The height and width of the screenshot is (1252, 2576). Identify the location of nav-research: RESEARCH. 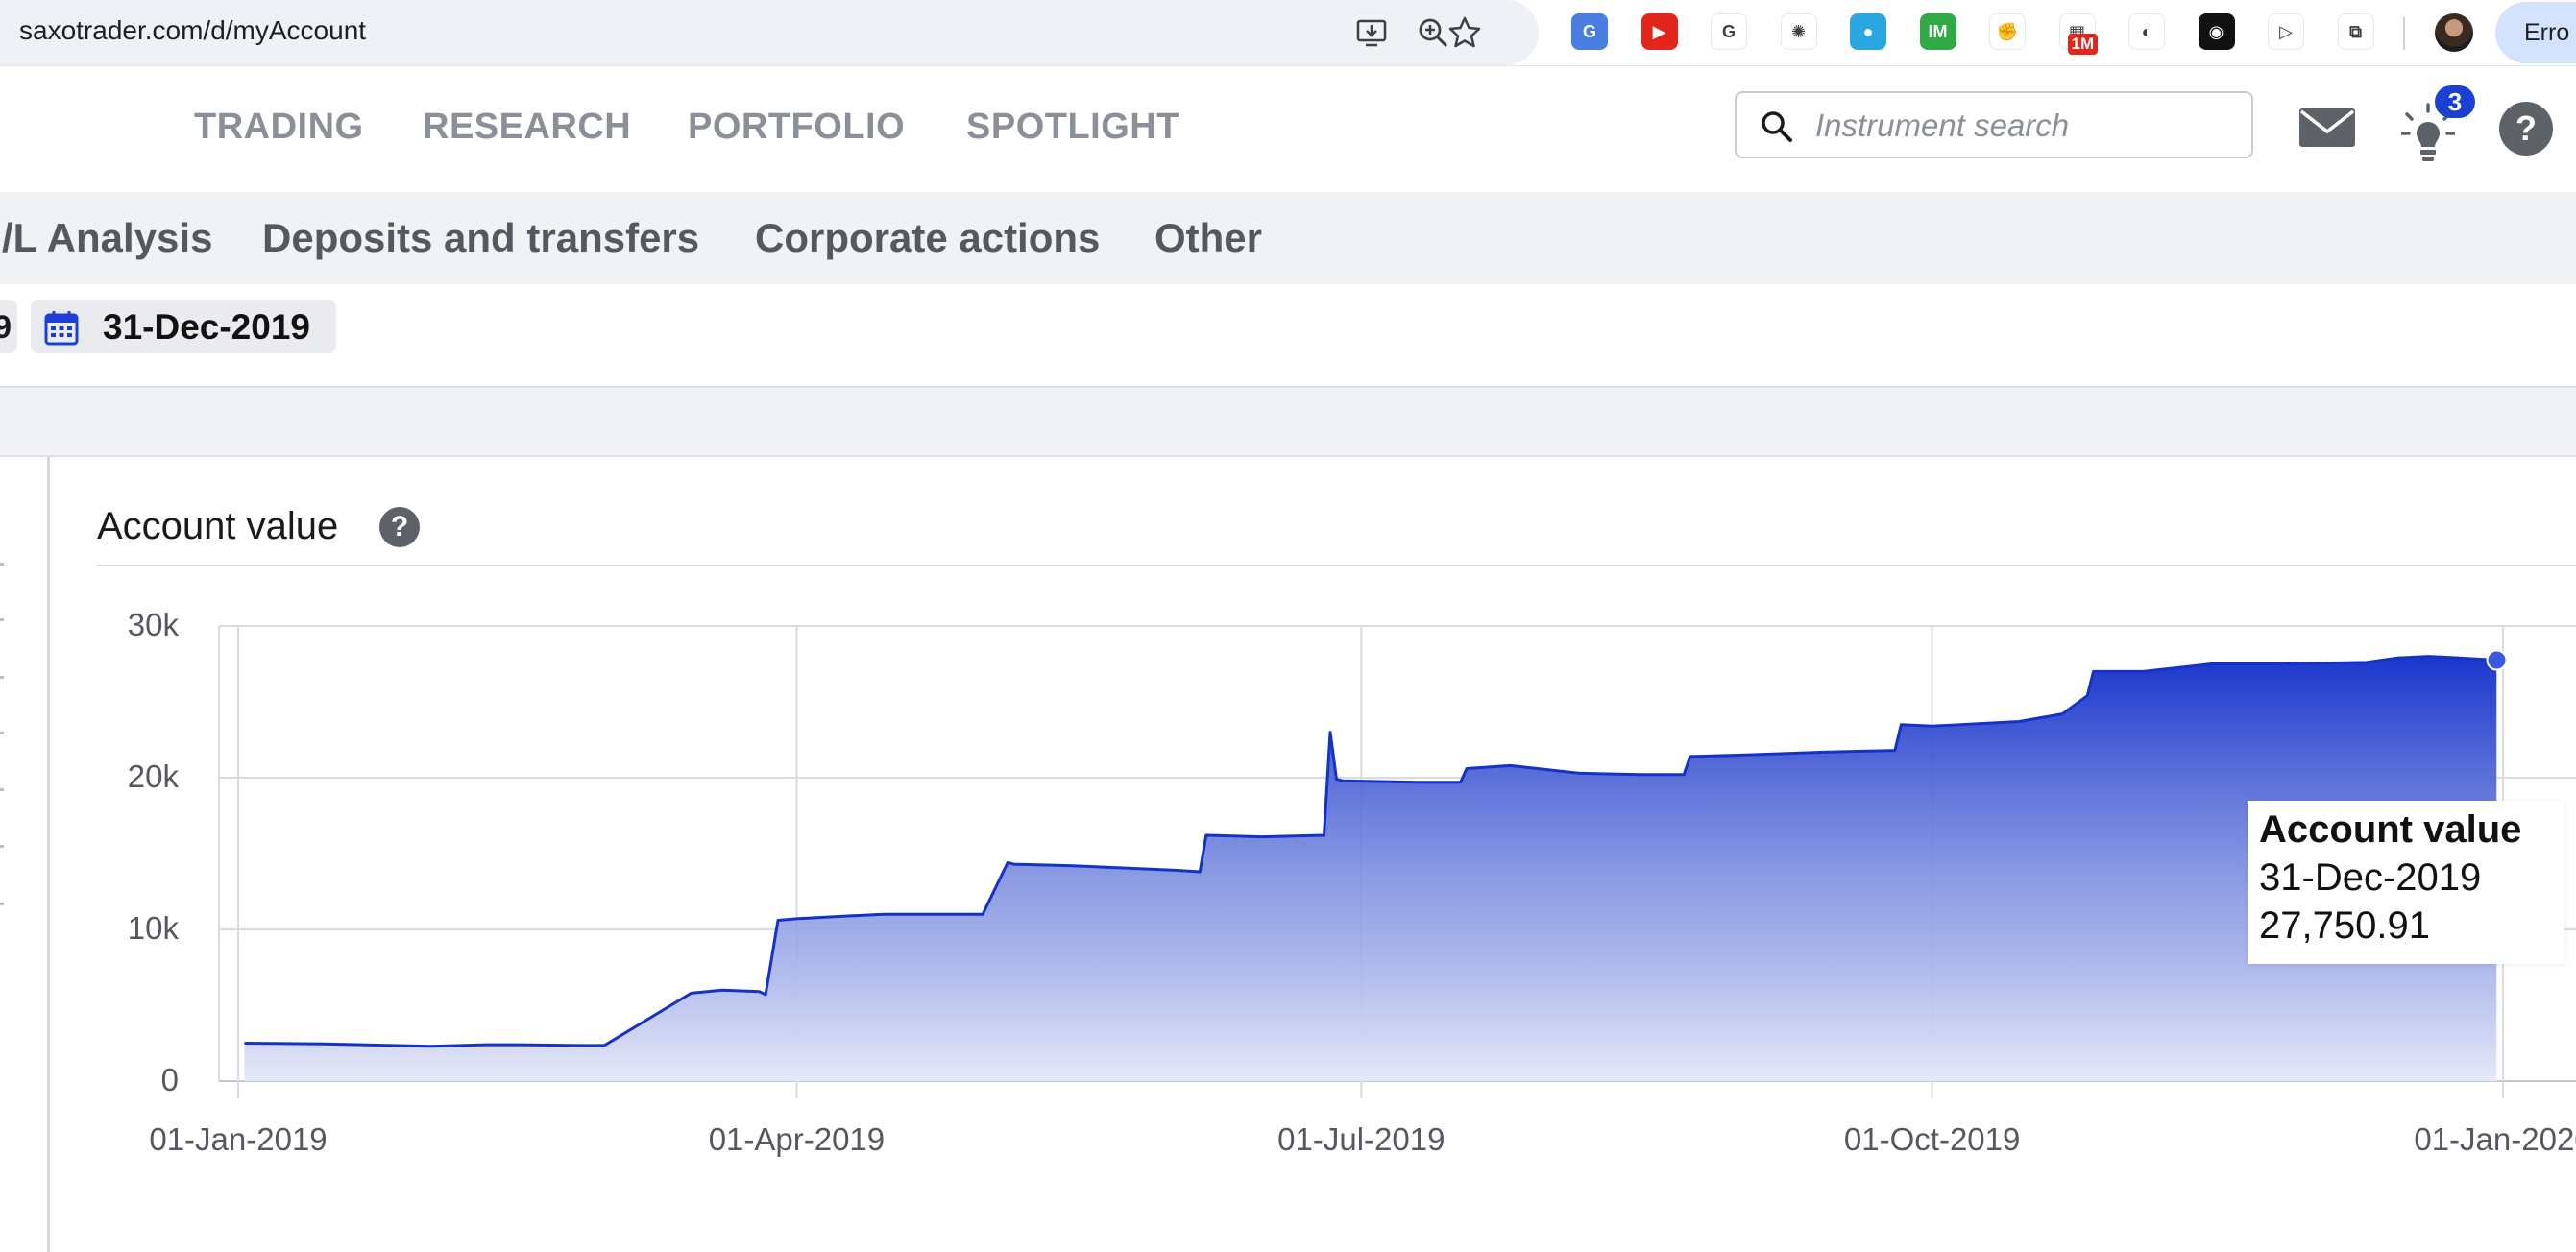
(527, 127).